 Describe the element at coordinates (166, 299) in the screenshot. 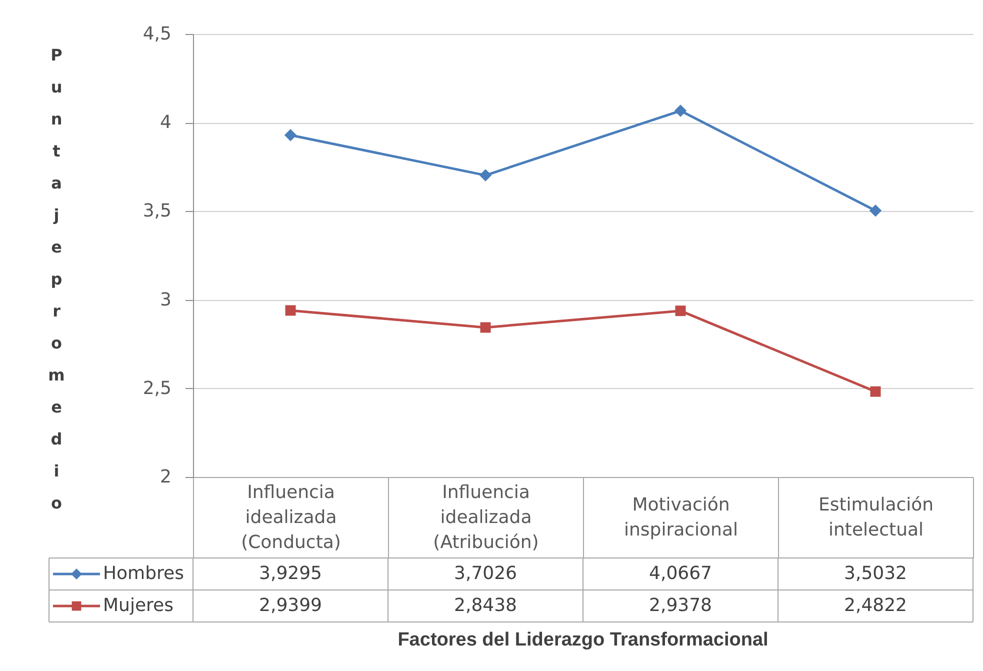

I see `y-tick-label: 3` at that location.